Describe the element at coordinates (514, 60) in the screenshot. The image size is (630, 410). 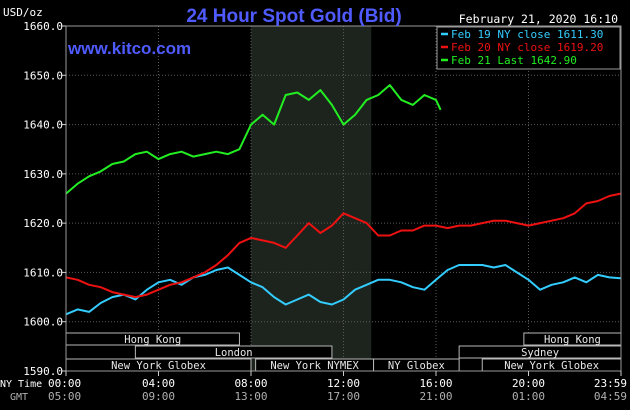
I see `legend-entry: Feb 21 Last 1642.90` at that location.